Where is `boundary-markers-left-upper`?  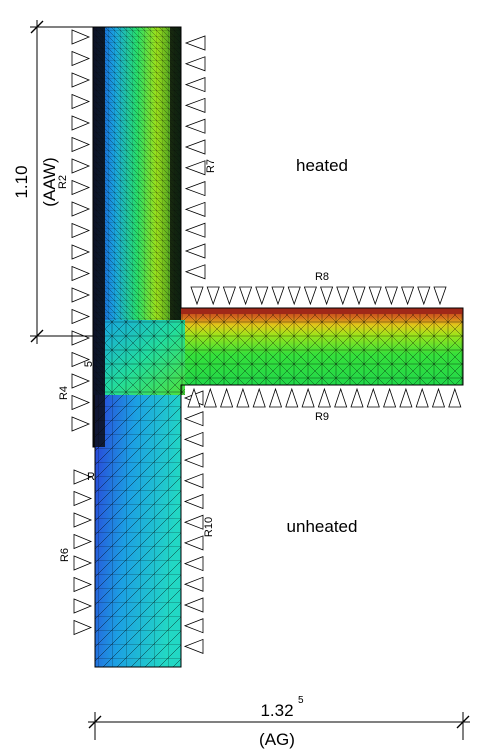
boundary-markers-left-upper is located at coordinates (81, 230).